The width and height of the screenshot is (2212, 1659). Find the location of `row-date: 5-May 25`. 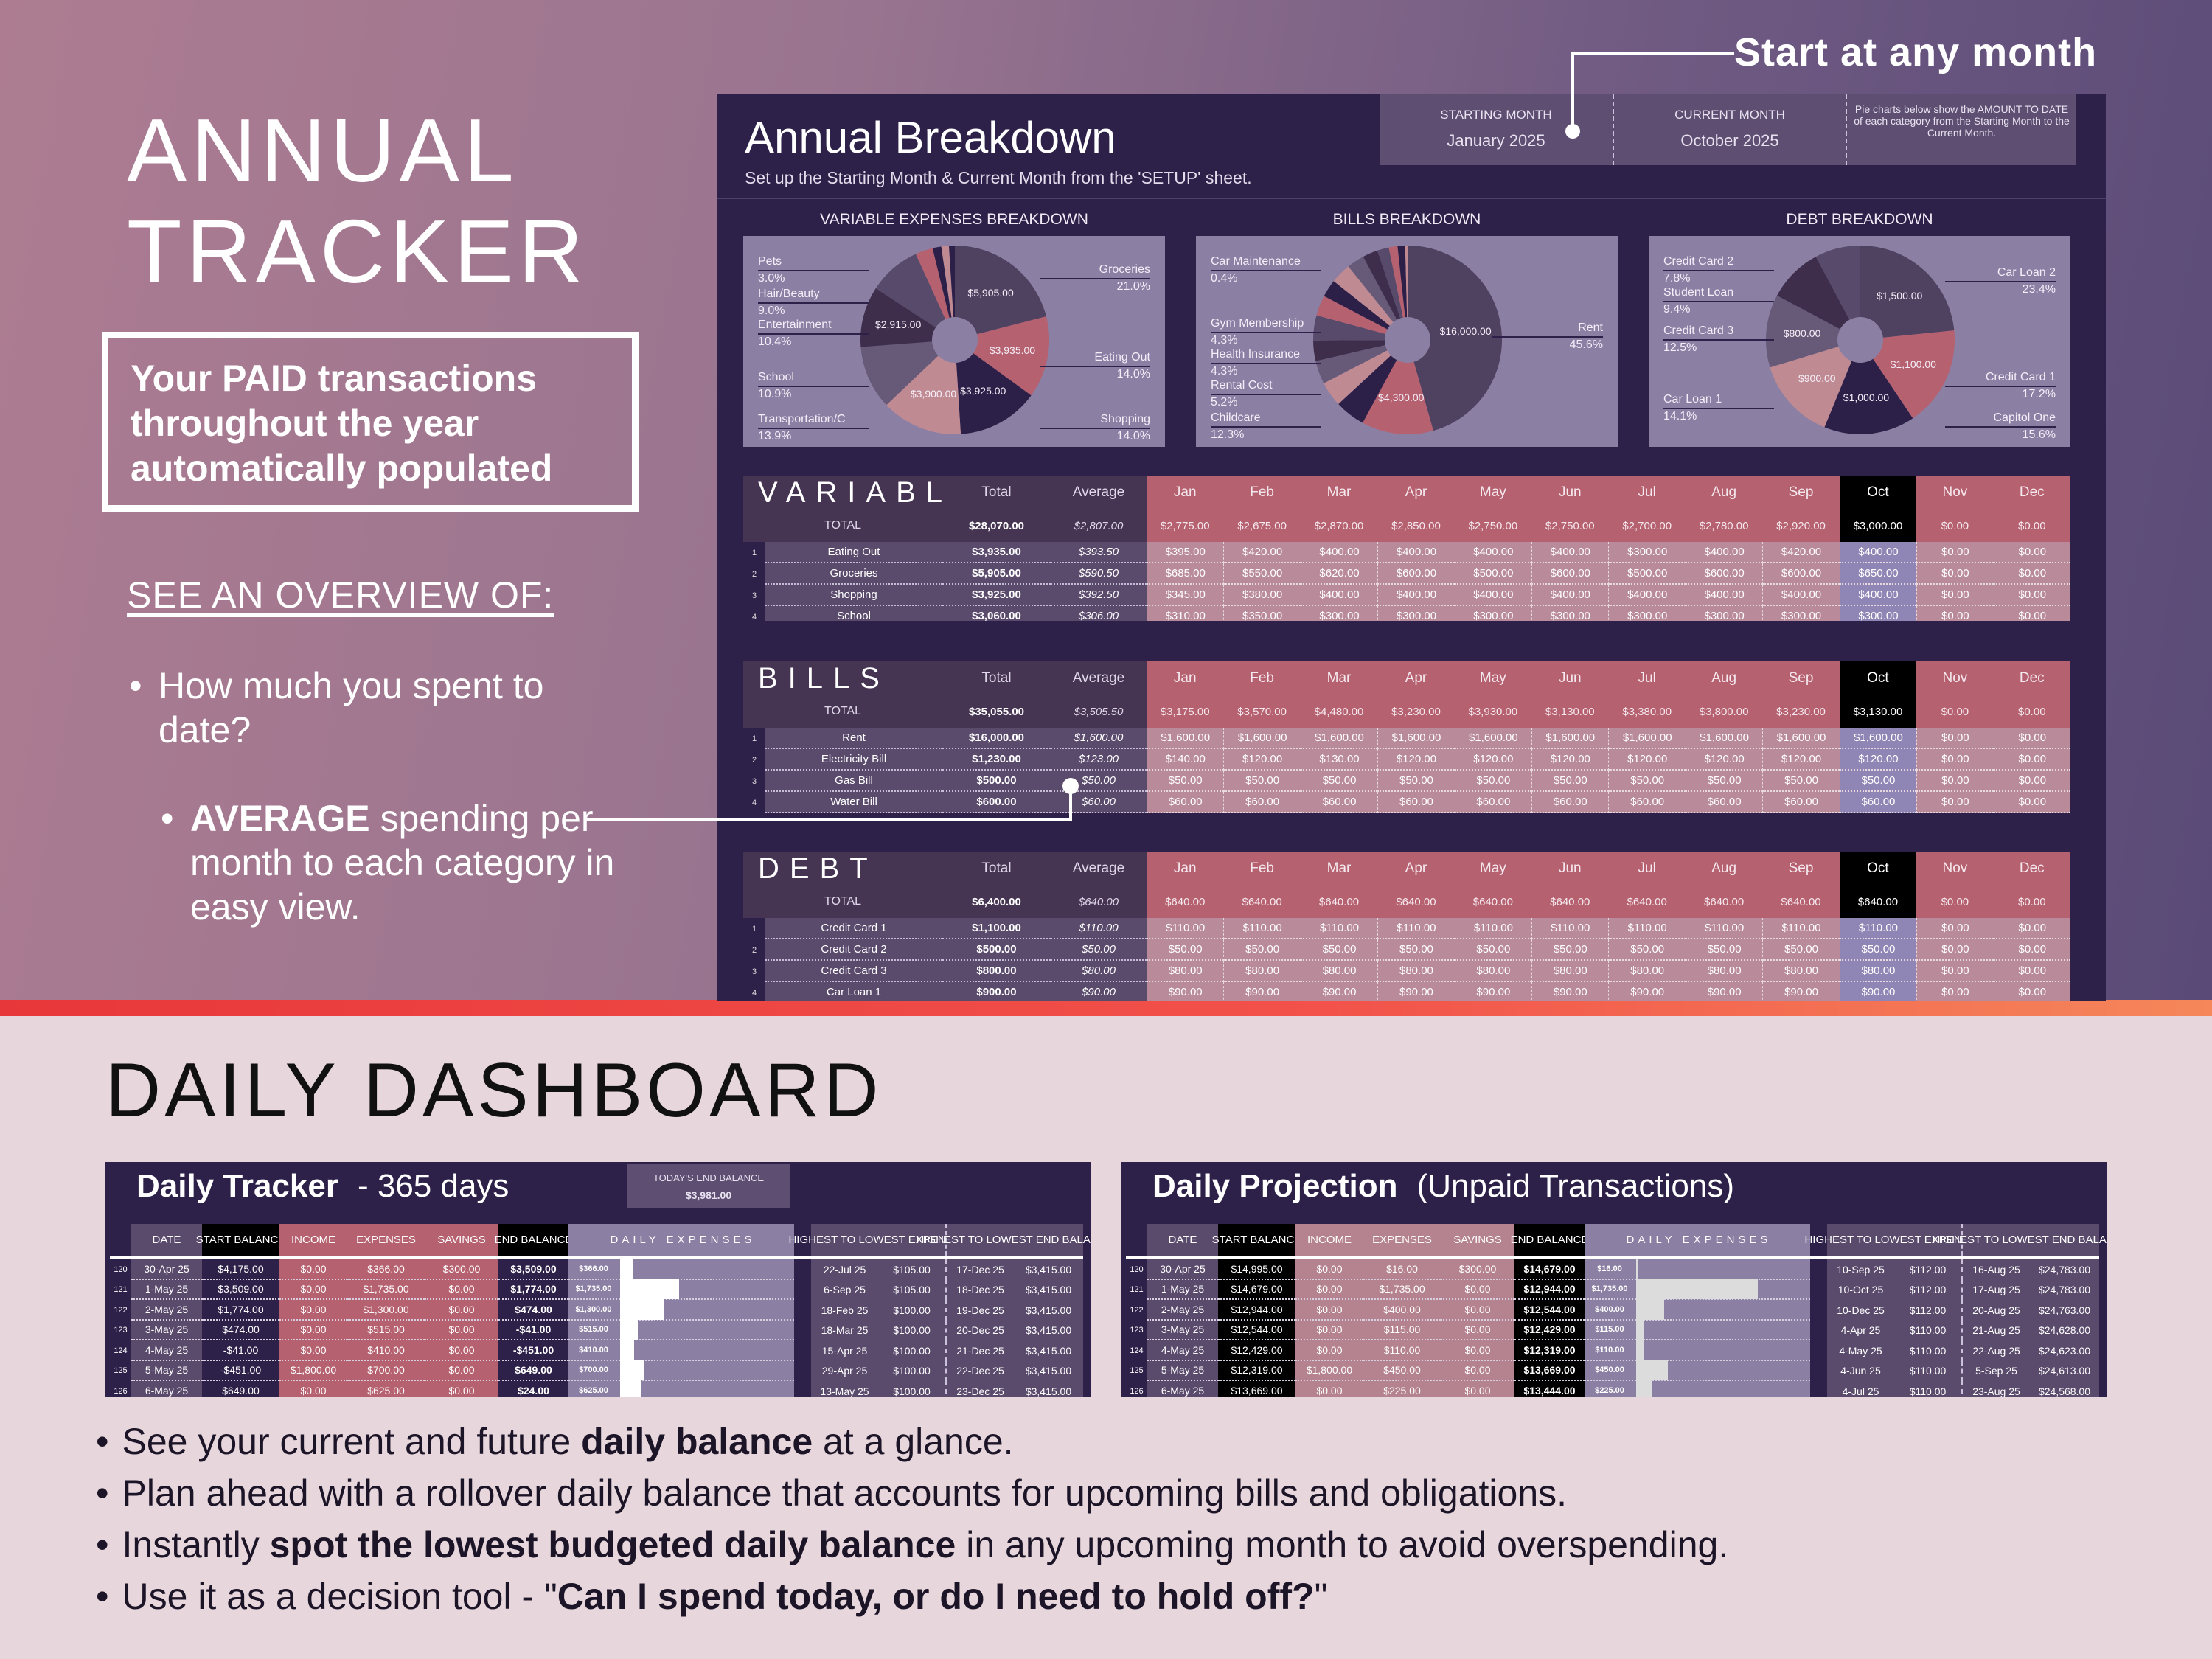

row-date: 5-May 25 is located at coordinates (166, 1370).